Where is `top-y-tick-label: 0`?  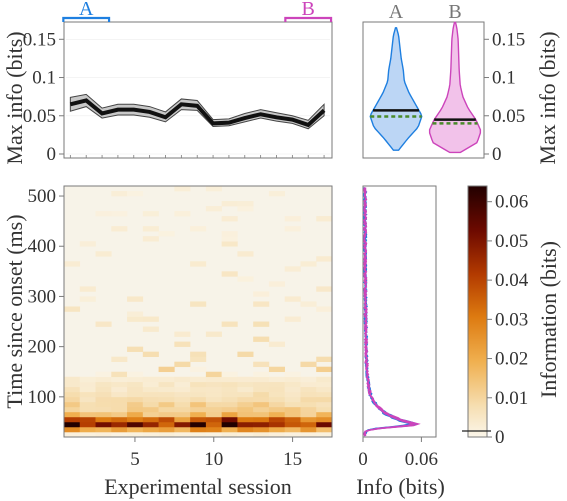
top-y-tick-label: 0 is located at coordinates (52, 154).